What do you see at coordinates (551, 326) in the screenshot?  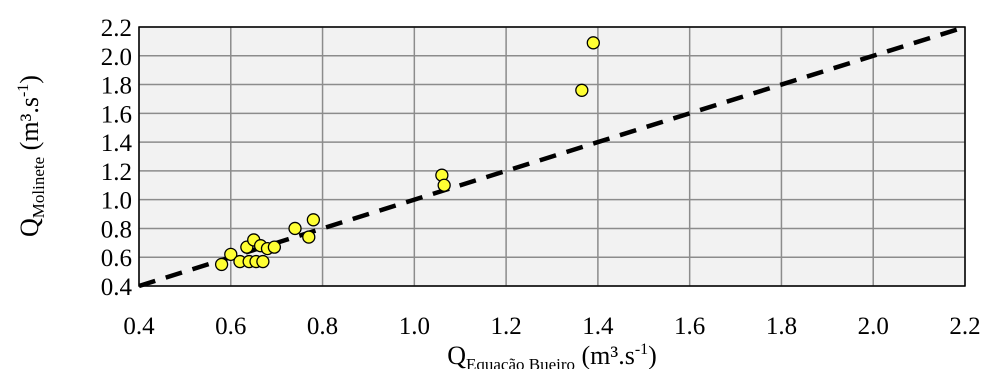 I see `x-tick-labels: 0.4 0.6 0.8 1.0 1.2 1.4 1.6 1.8 2.0 2.2` at bounding box center [551, 326].